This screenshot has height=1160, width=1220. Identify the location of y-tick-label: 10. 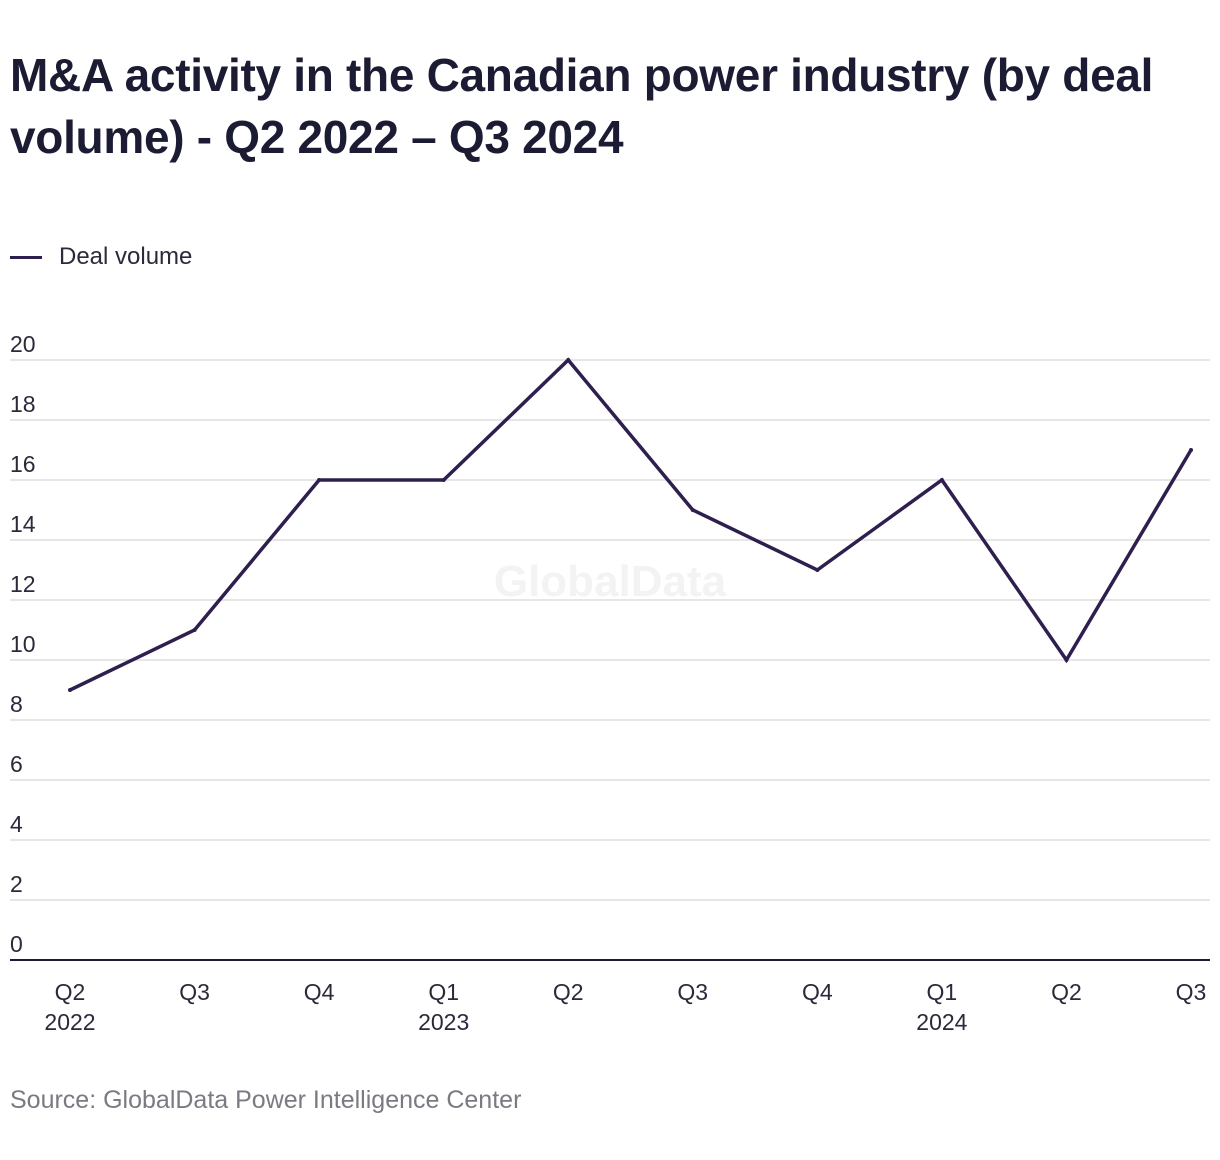
(23, 644).